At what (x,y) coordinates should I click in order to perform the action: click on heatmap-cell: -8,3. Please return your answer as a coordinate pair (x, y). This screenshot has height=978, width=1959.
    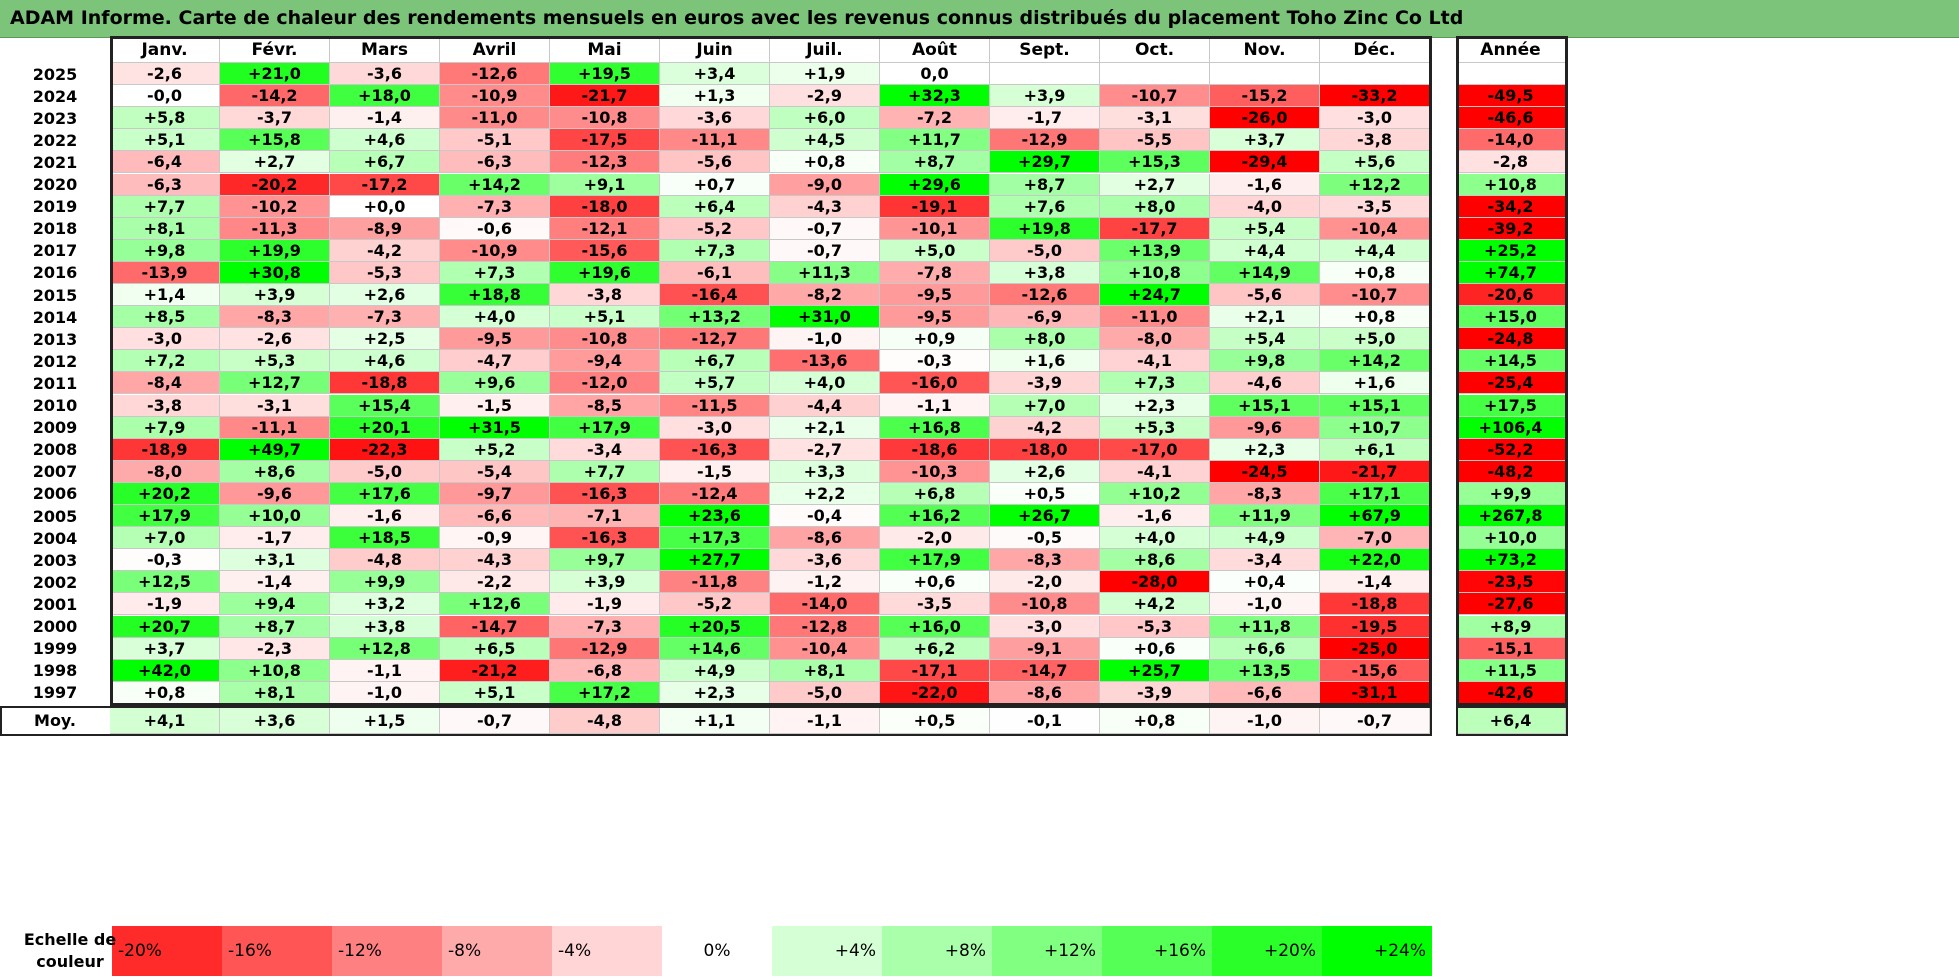
    Looking at the image, I should click on (1265, 493).